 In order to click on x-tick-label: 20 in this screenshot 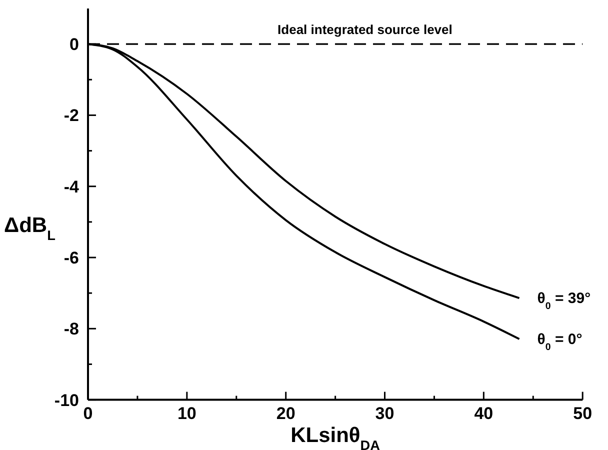, I will do `click(286, 413)`.